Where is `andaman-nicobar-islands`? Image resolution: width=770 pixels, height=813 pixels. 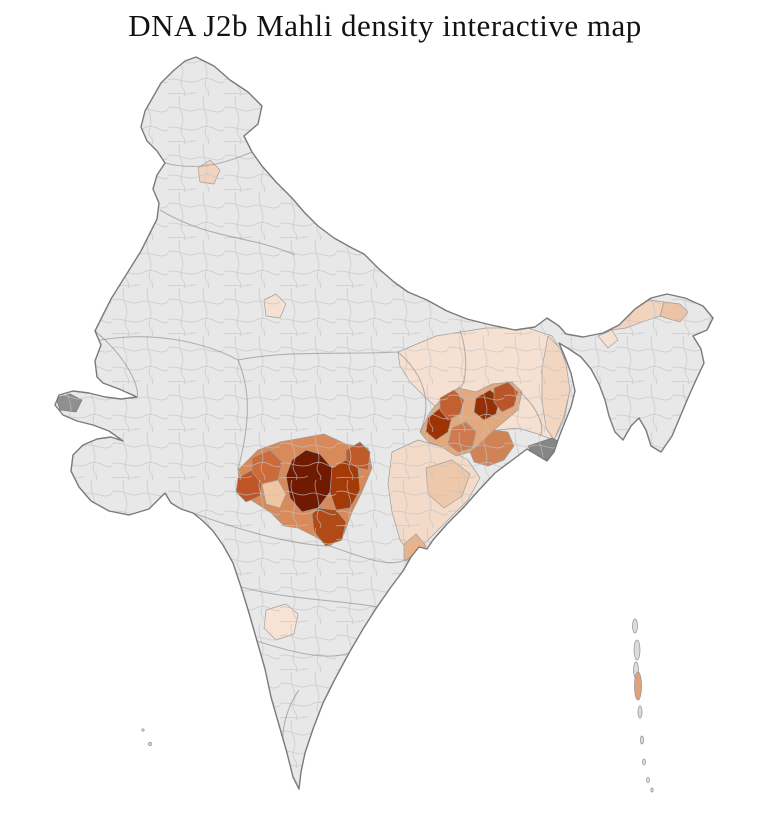
andaman-nicobar-islands is located at coordinates (643, 705).